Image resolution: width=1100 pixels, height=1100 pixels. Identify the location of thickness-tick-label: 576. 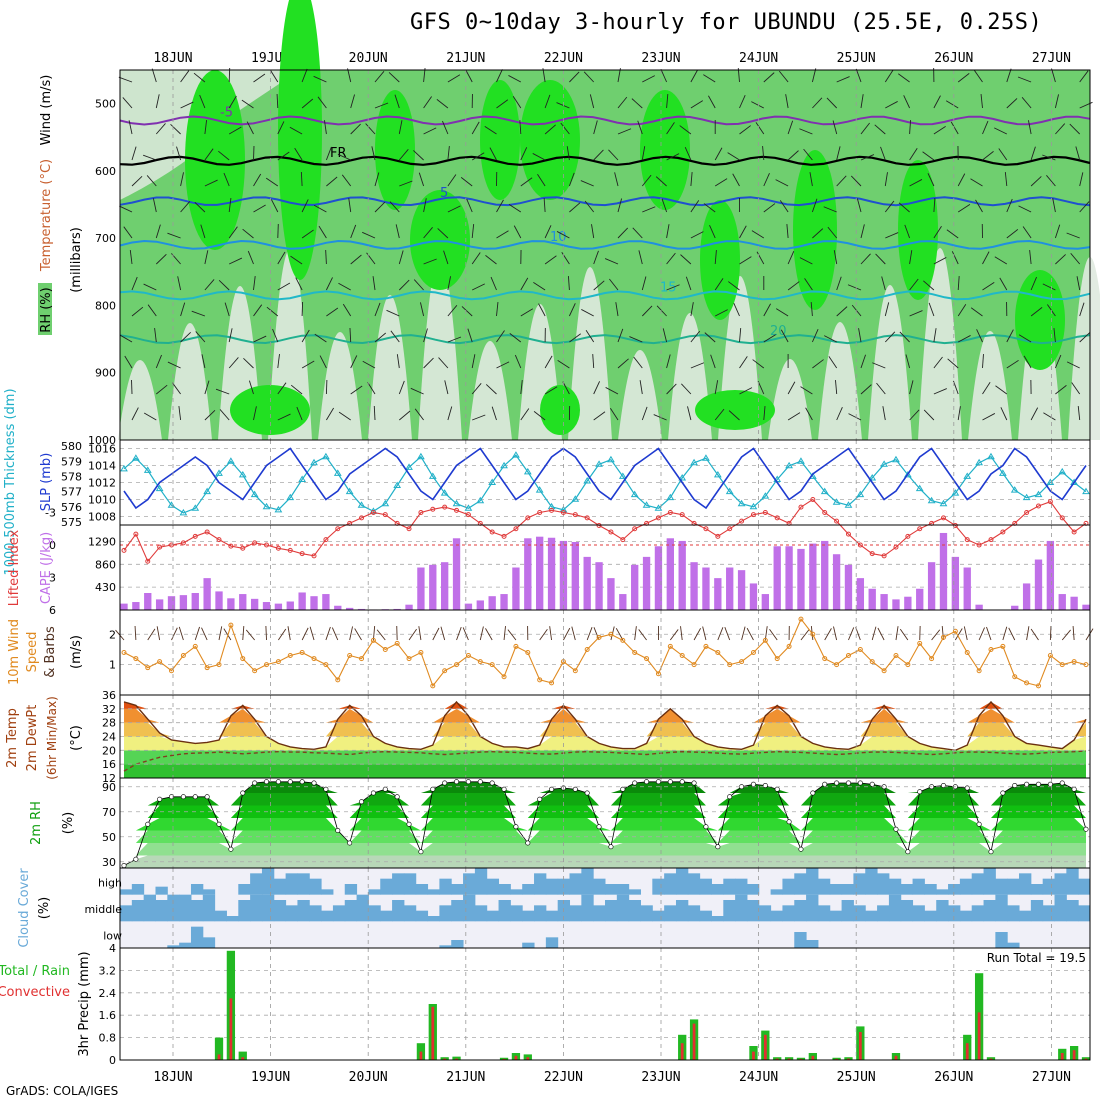
(71, 507).